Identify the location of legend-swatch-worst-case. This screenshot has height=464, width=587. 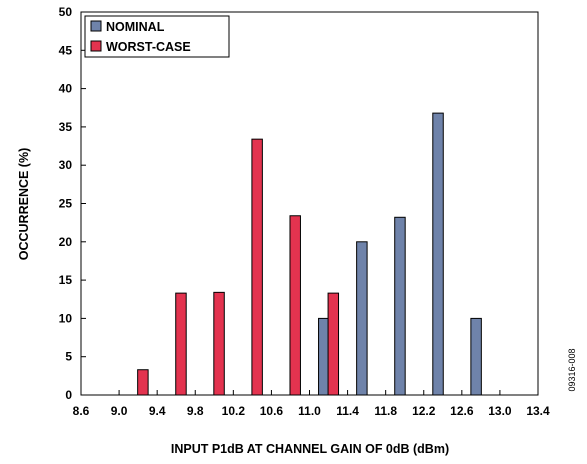
(96, 46).